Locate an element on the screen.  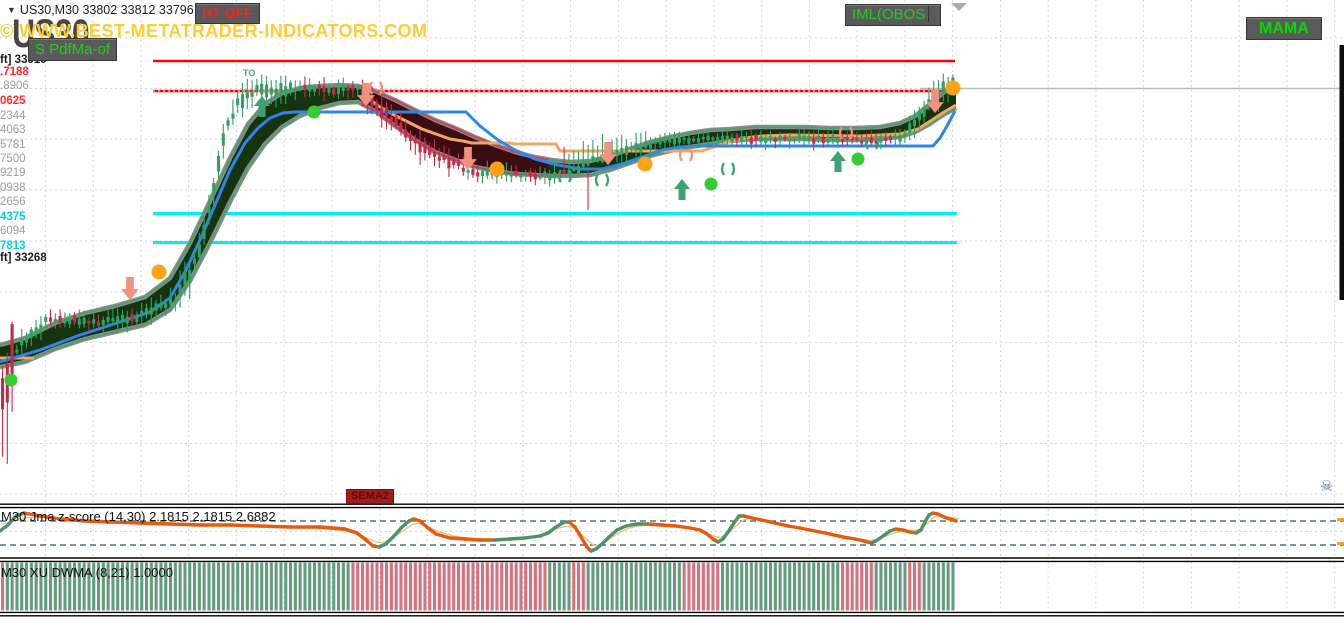
price-label: 4375 is located at coordinates (13, 217).